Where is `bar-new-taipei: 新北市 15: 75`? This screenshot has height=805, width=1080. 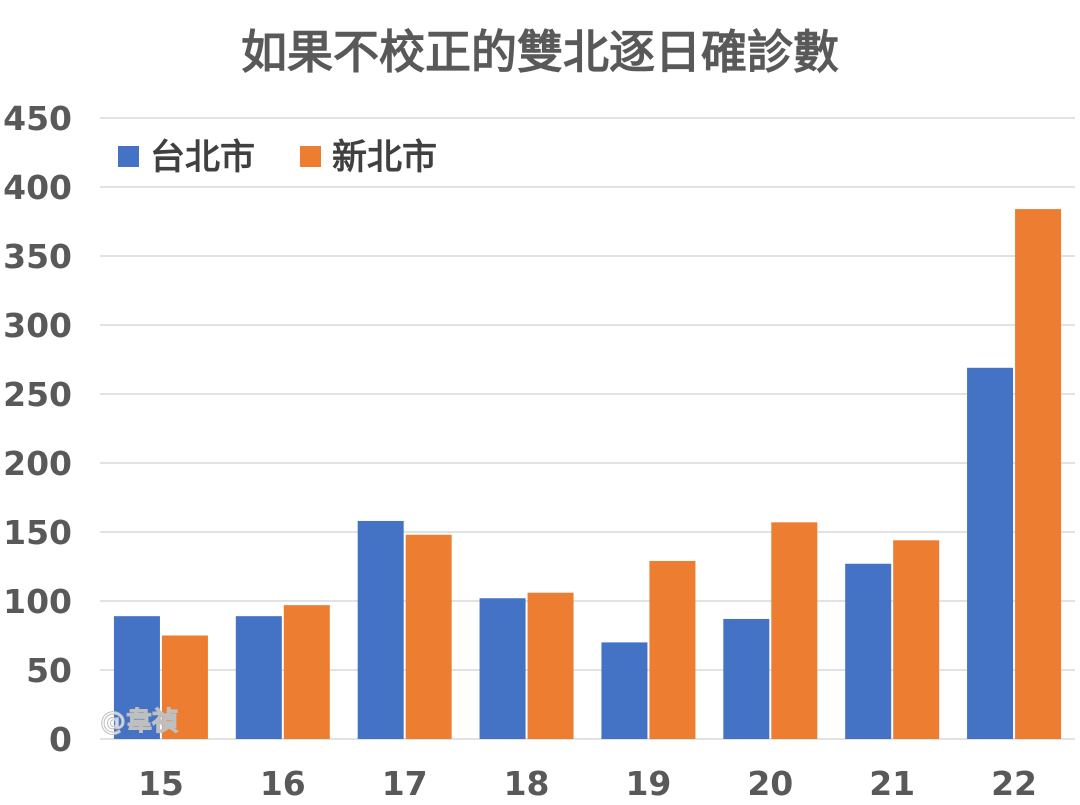 bar-new-taipei: 新北市 15: 75 is located at coordinates (184, 687).